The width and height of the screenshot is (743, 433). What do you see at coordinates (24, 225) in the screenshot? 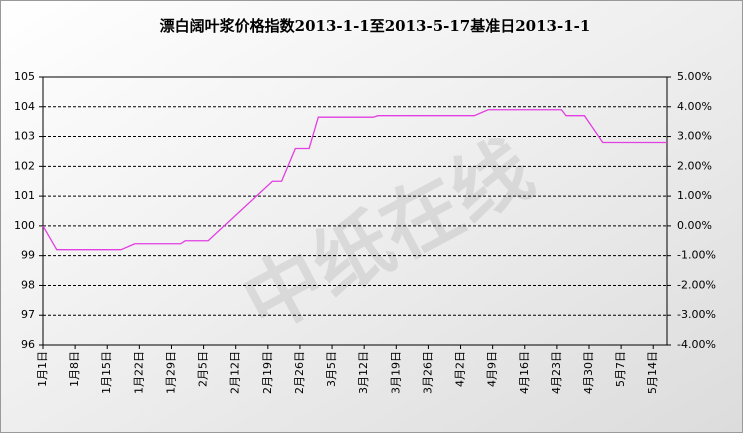
I see `y-tick-label: 100` at bounding box center [24, 225].